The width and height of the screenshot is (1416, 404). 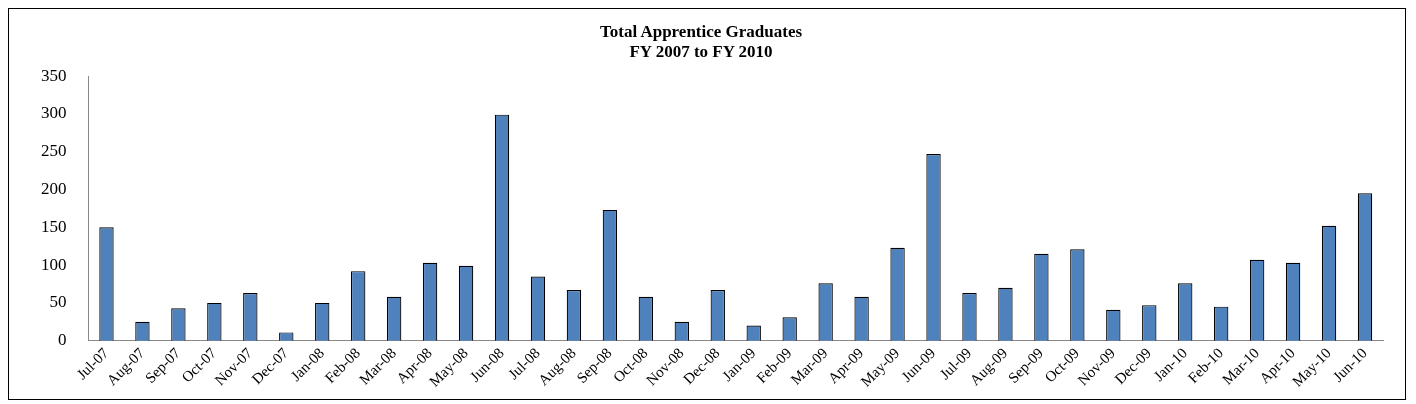 What do you see at coordinates (54, 264) in the screenshot?
I see `y-tick-label: 100` at bounding box center [54, 264].